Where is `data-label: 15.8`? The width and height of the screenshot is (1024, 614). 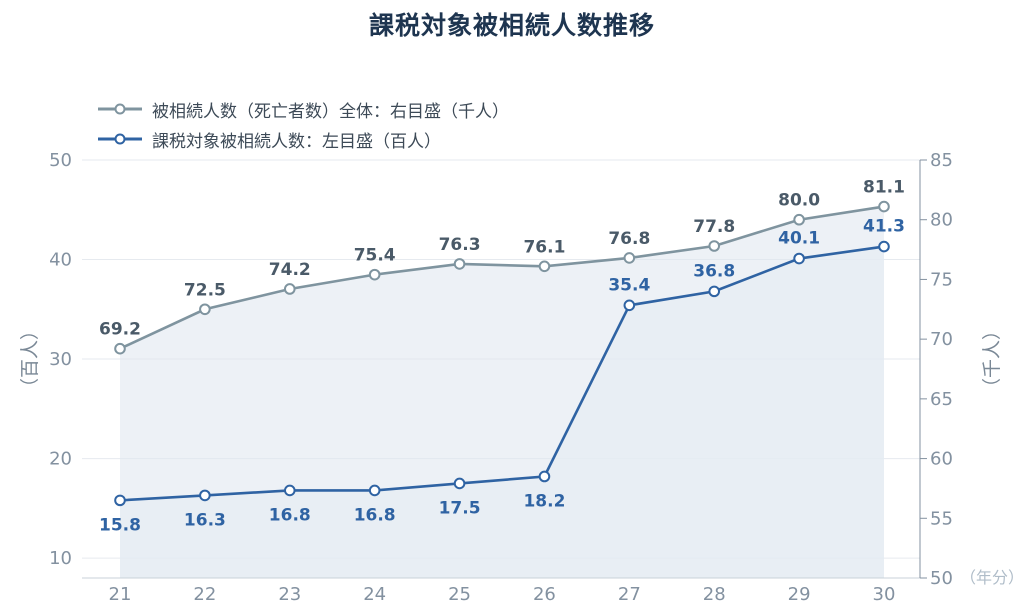
data-label: 15.8 is located at coordinates (120, 525).